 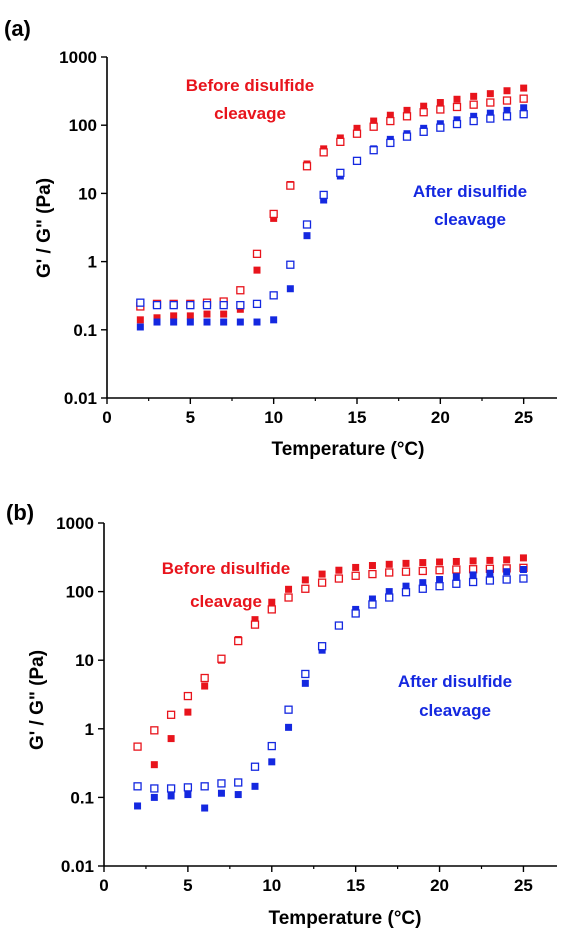 I want to click on panel-a-x-tick-label: 20, so click(x=440, y=417).